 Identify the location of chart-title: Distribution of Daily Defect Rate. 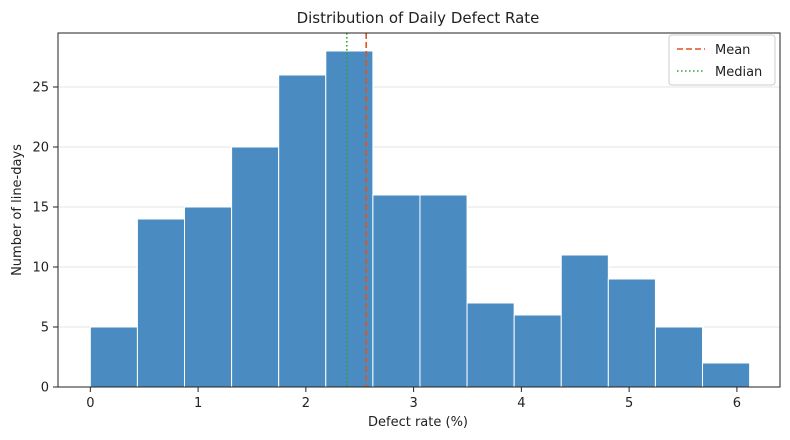
(418, 18).